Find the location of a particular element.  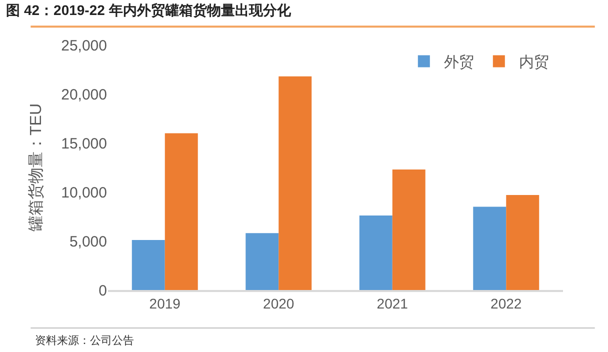

y-axis-title: 罐箱货物量：TEU is located at coordinates (36, 168).